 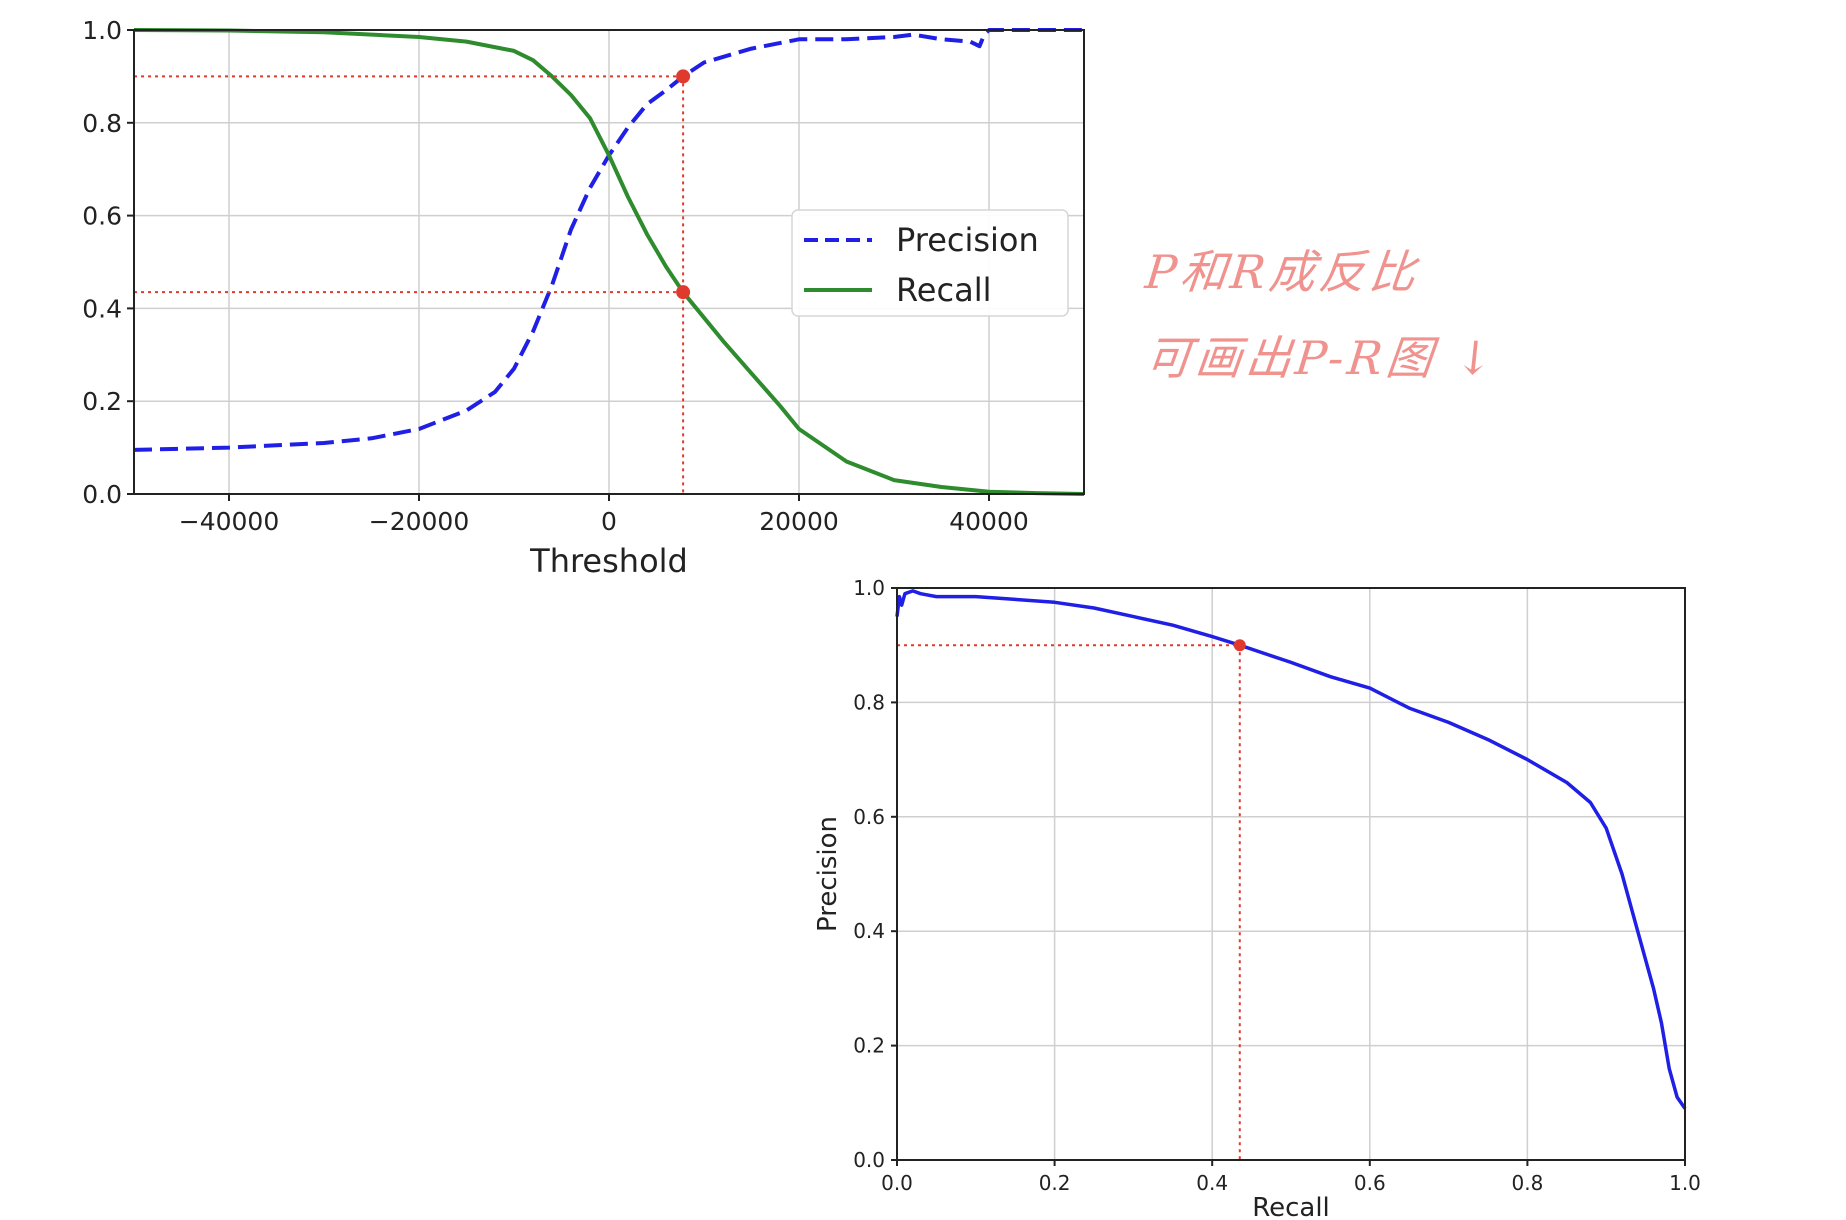 I want to click on marker-point, so click(x=1239, y=645).